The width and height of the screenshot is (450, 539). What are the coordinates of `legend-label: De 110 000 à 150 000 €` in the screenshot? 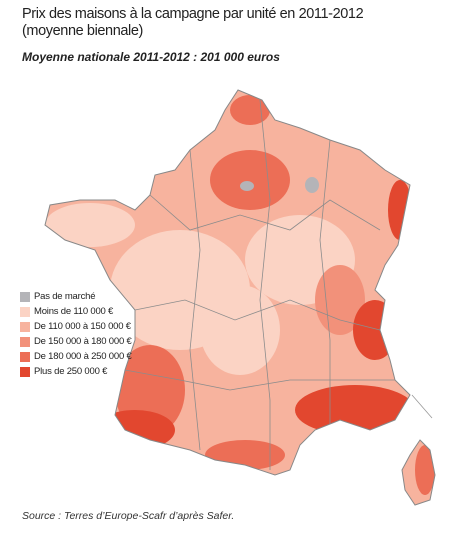 It's located at (82, 326).